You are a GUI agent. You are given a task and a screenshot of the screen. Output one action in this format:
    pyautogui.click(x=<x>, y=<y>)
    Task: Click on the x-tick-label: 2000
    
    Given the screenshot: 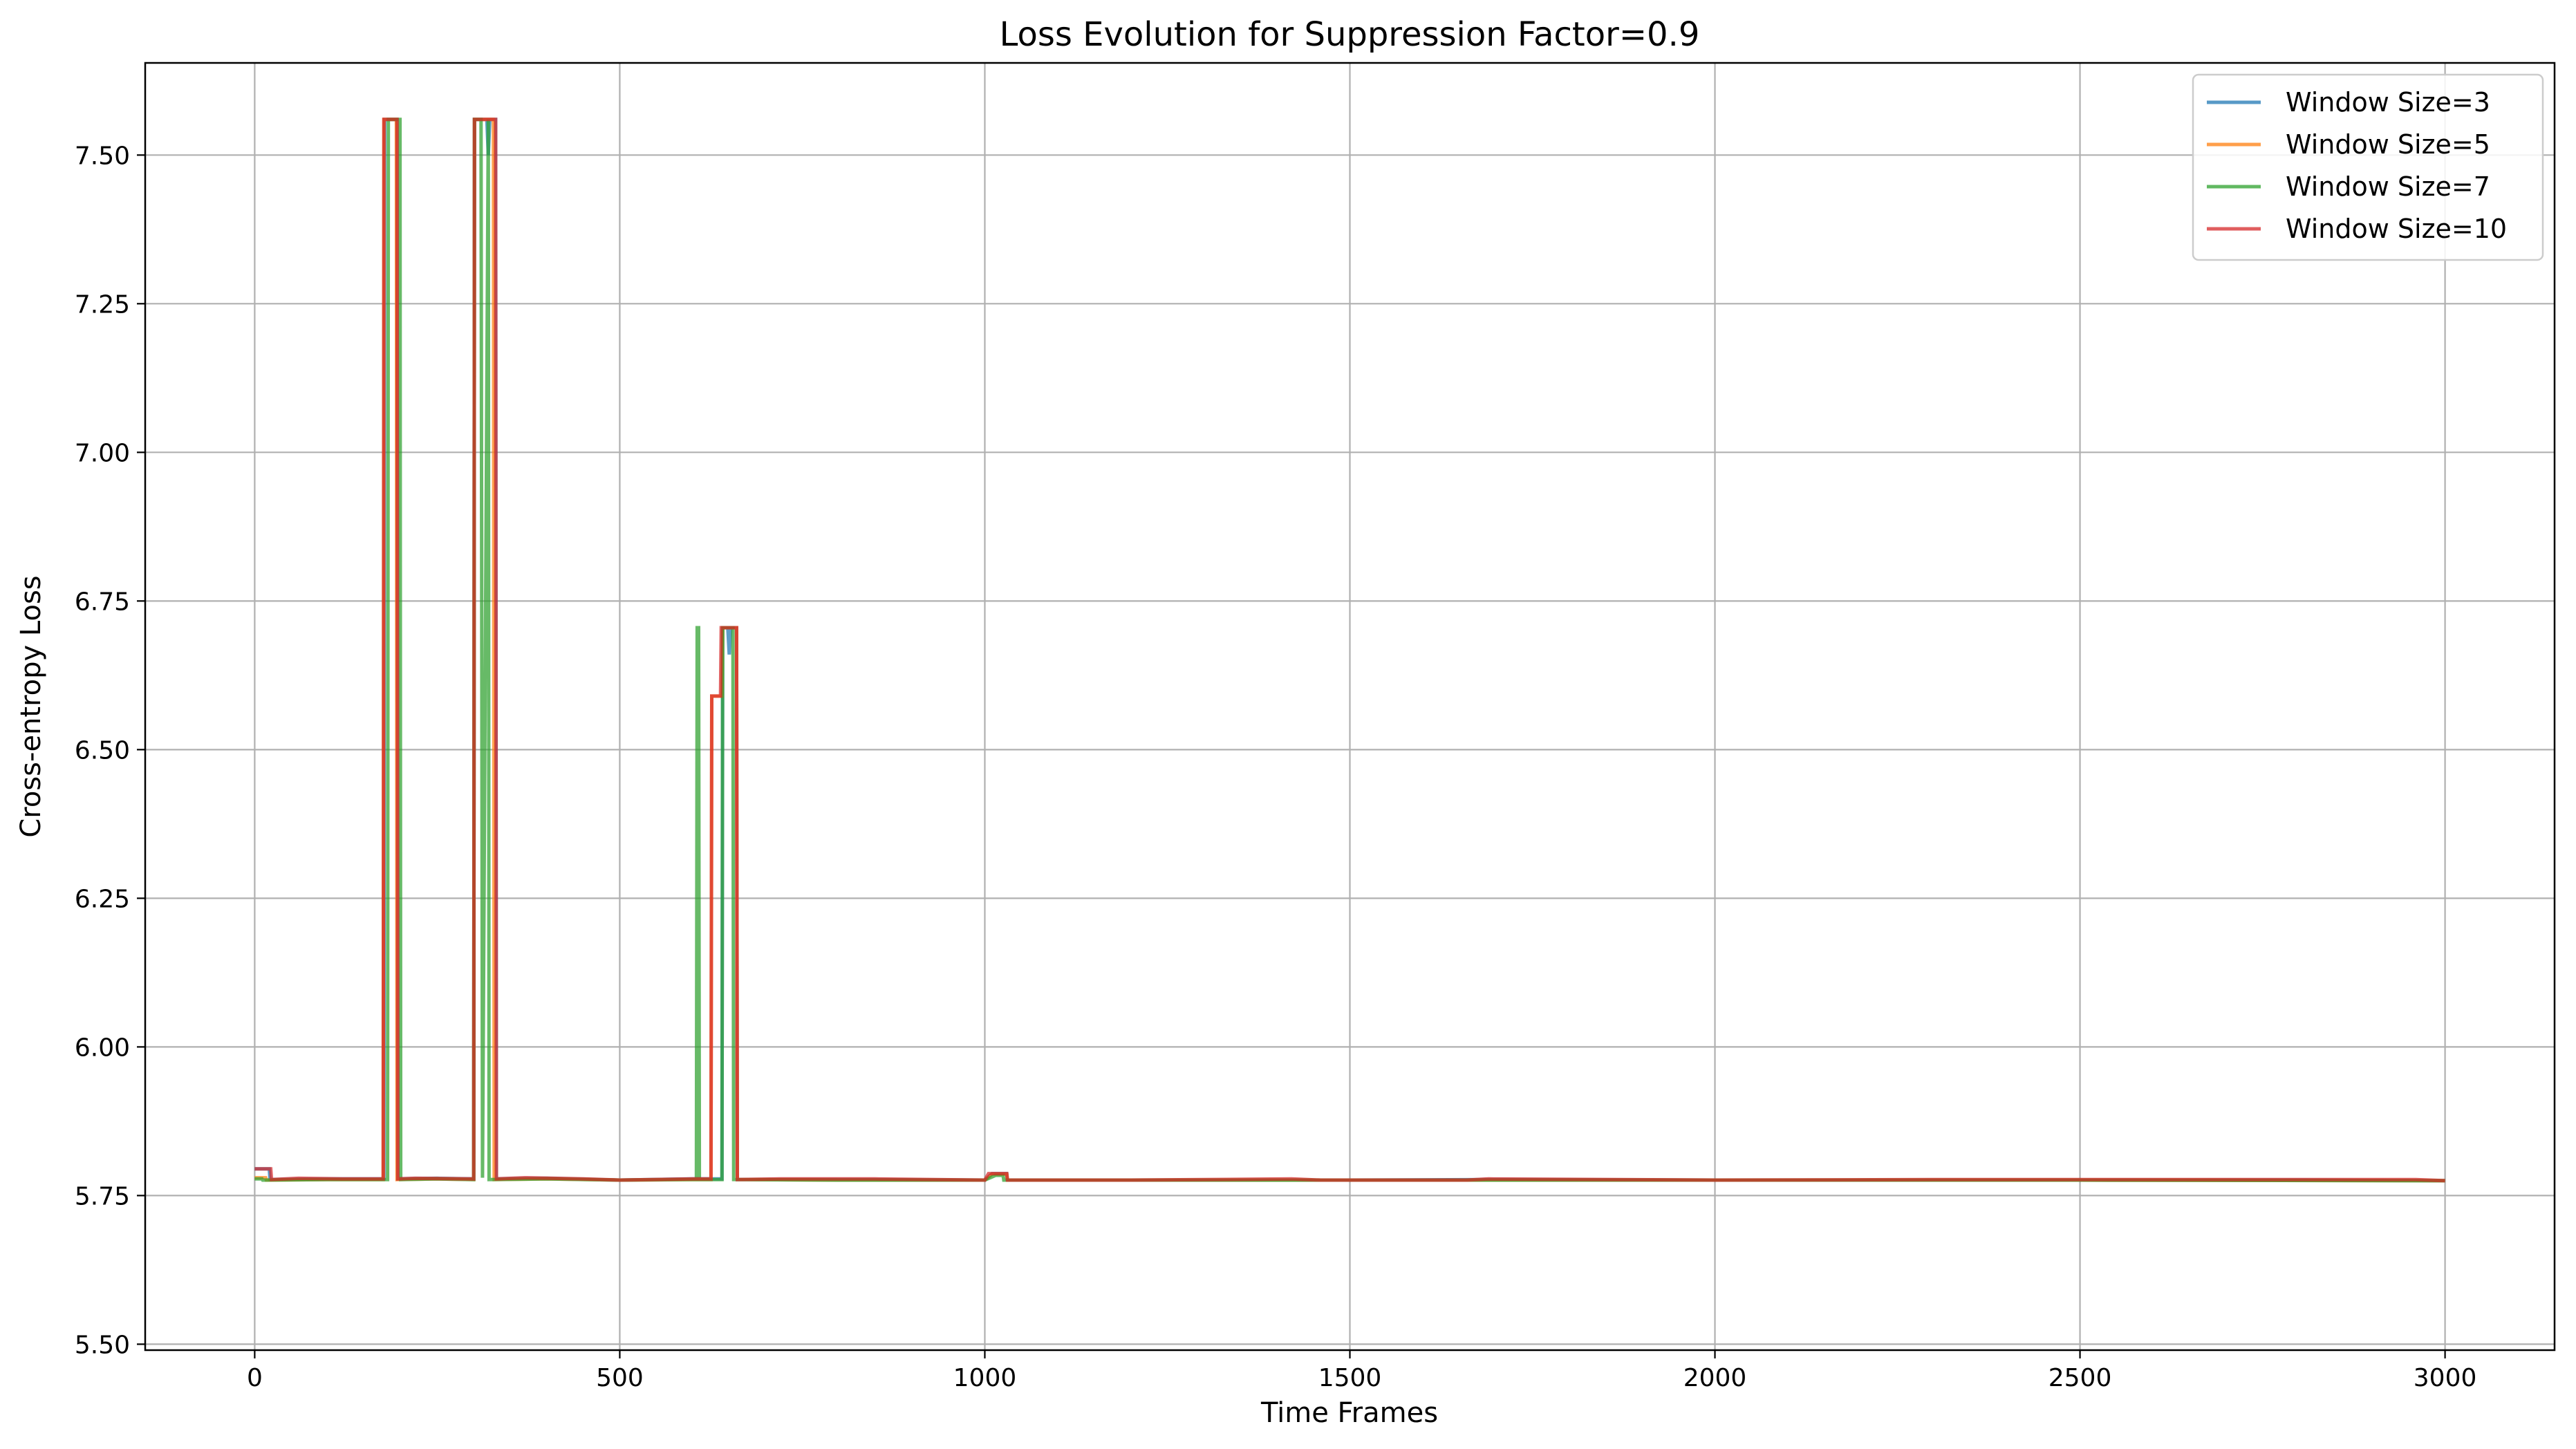 What is the action you would take?
    pyautogui.click(x=1715, y=1378)
    